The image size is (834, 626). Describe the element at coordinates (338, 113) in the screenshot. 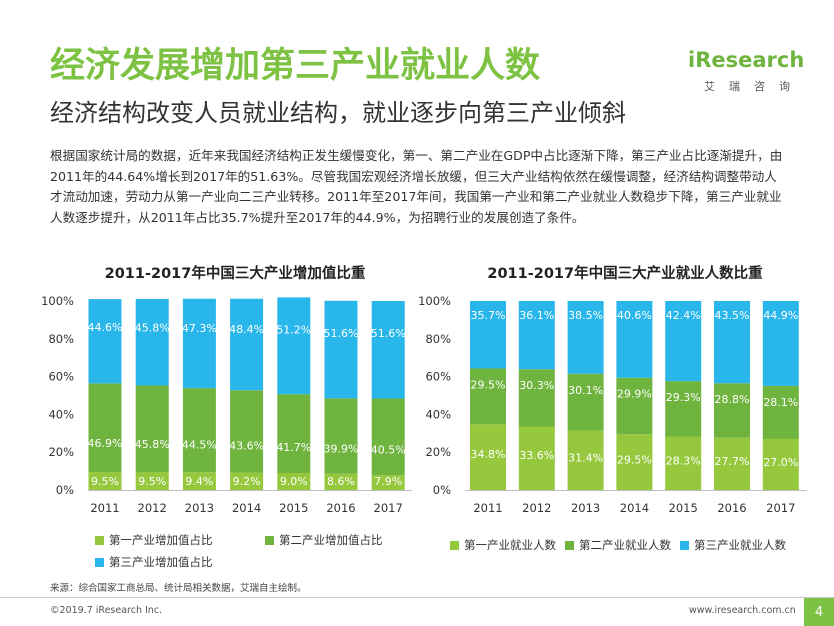

I see `page-subtitle: 经济结构改变人员就业结构，就业逐步向第三产业倾斜` at that location.